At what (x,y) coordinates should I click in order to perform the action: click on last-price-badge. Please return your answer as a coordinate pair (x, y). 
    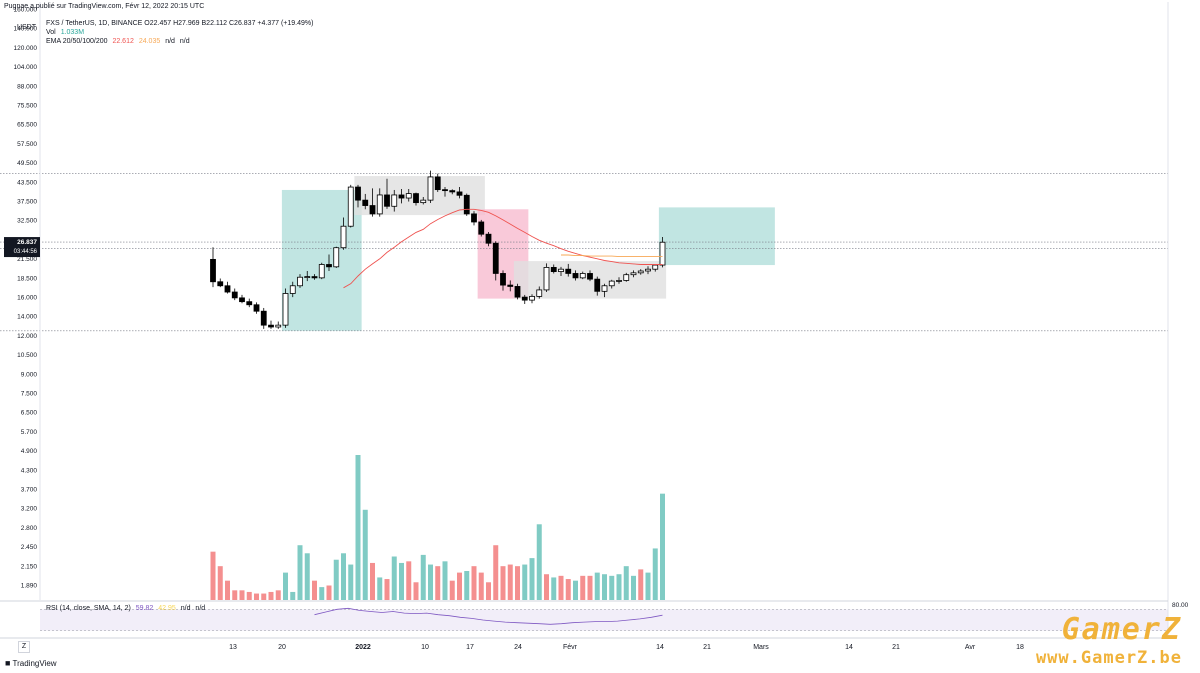
    Looking at the image, I should click on (22, 247).